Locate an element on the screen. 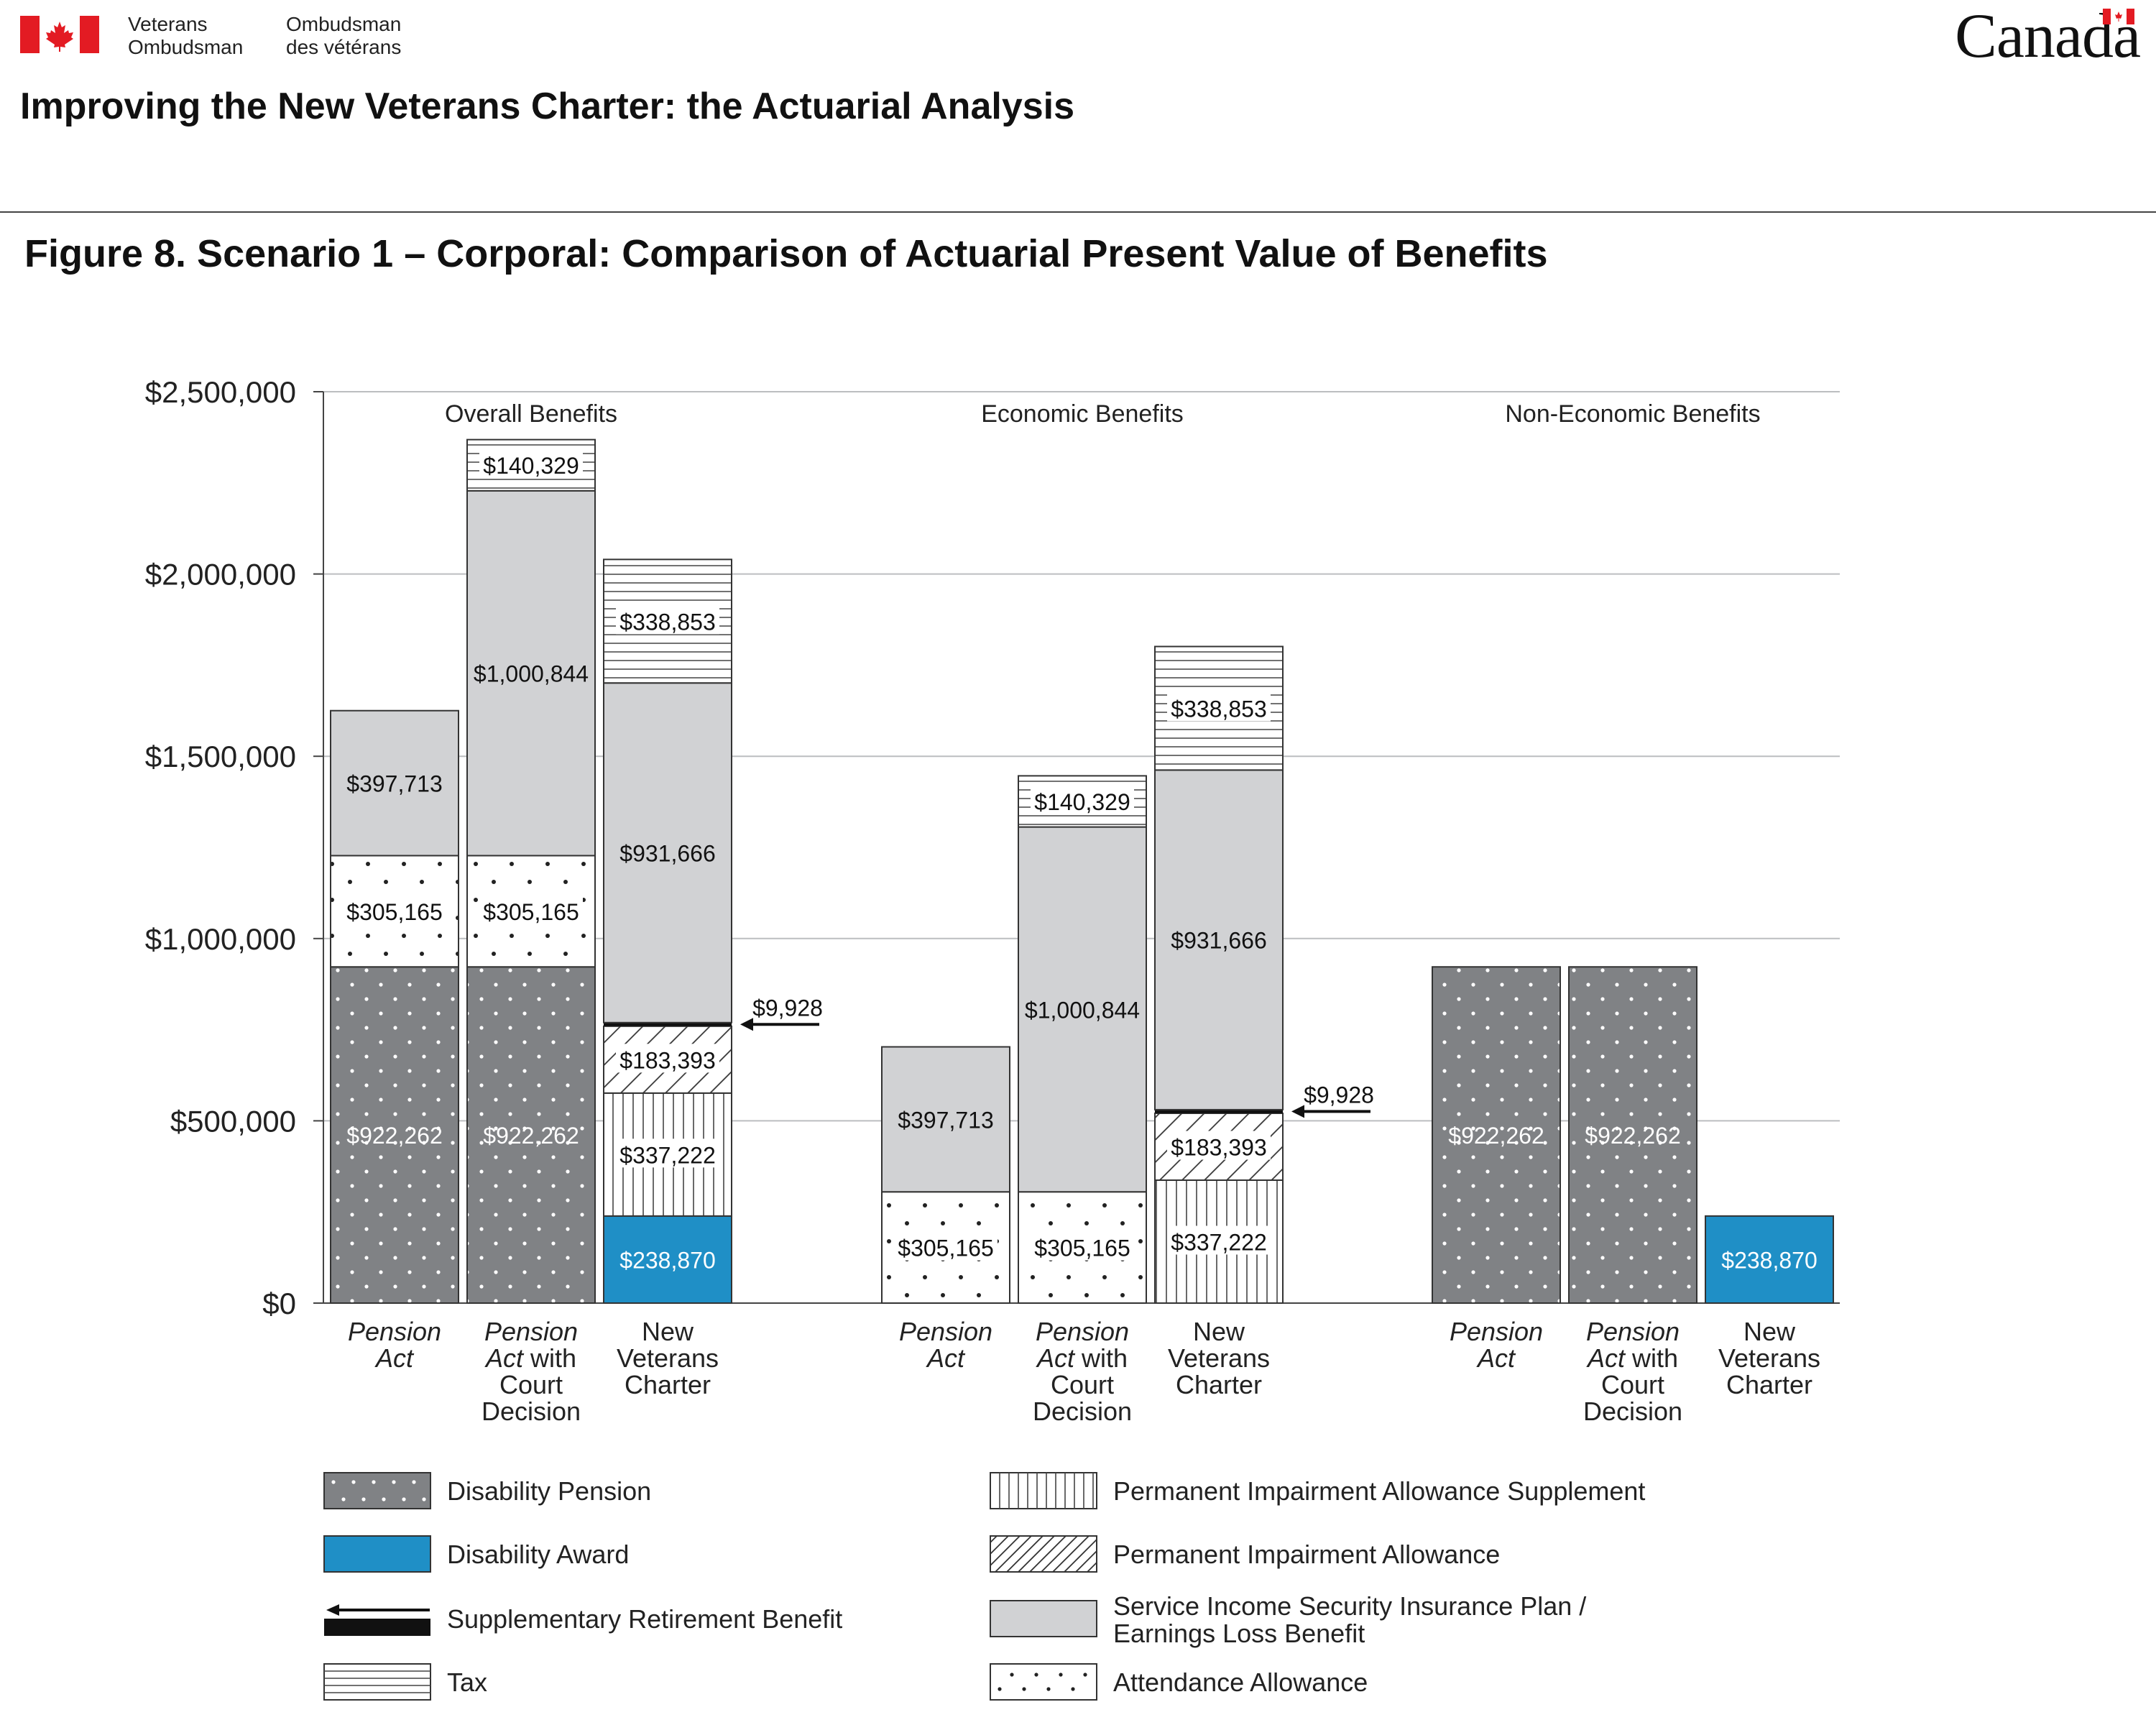 This screenshot has width=2156, height=1725. data-label-pias: $337,222 is located at coordinates (1219, 1242).